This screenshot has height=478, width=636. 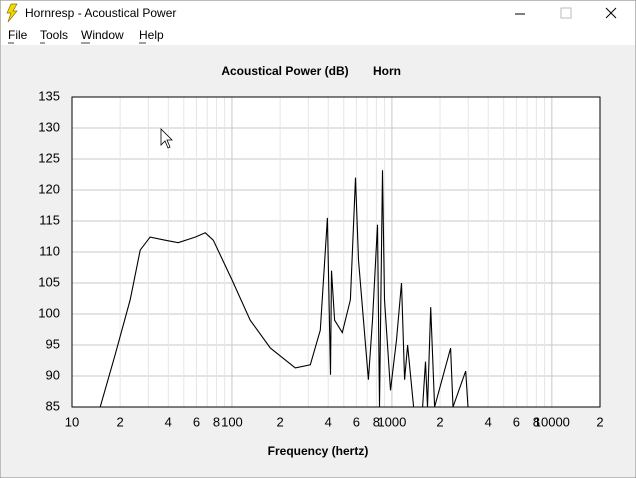 What do you see at coordinates (232, 421) in the screenshot?
I see `x-tick-label: 100` at bounding box center [232, 421].